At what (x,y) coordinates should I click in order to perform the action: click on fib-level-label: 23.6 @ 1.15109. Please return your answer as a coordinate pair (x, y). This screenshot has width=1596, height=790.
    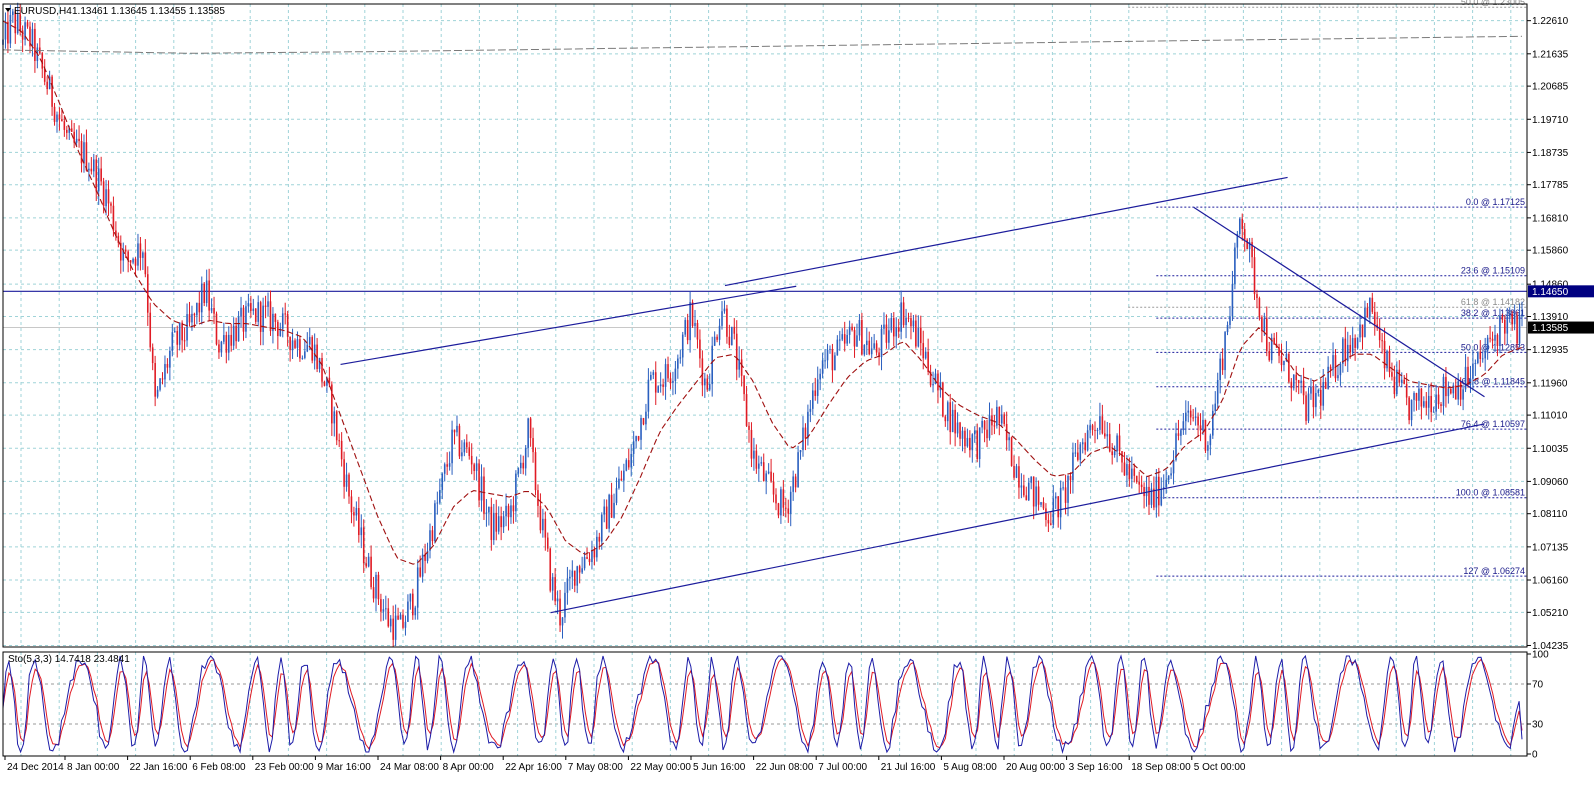
    Looking at the image, I should click on (1493, 271).